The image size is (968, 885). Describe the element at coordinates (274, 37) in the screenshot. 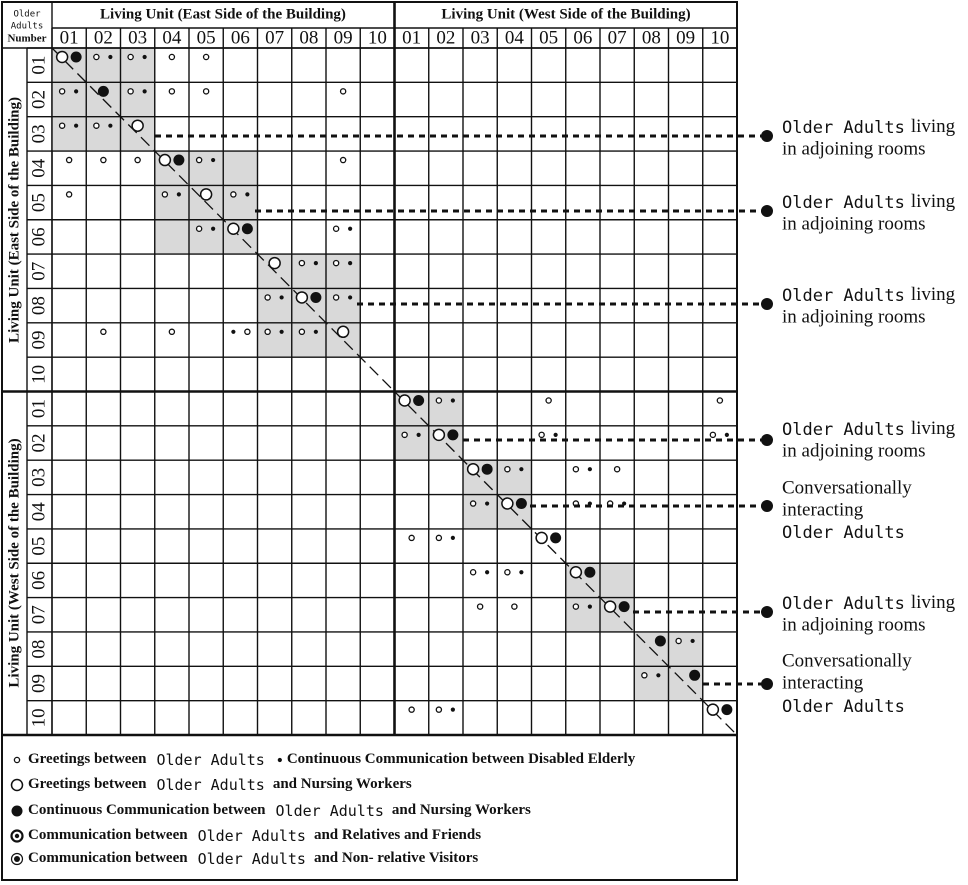

I see `column-number: 07` at that location.